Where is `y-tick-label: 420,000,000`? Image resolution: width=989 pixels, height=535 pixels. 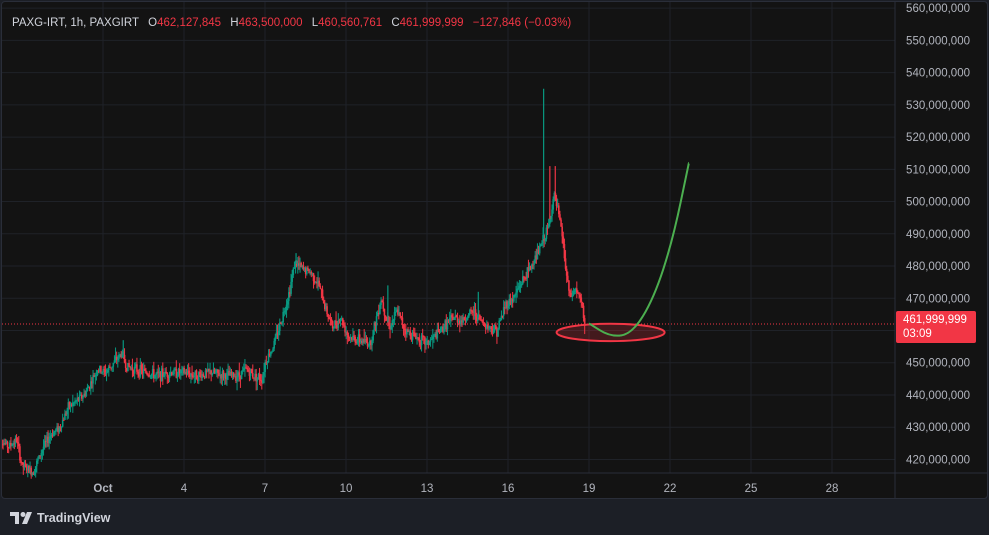
y-tick-label: 420,000,000 is located at coordinates (938, 460).